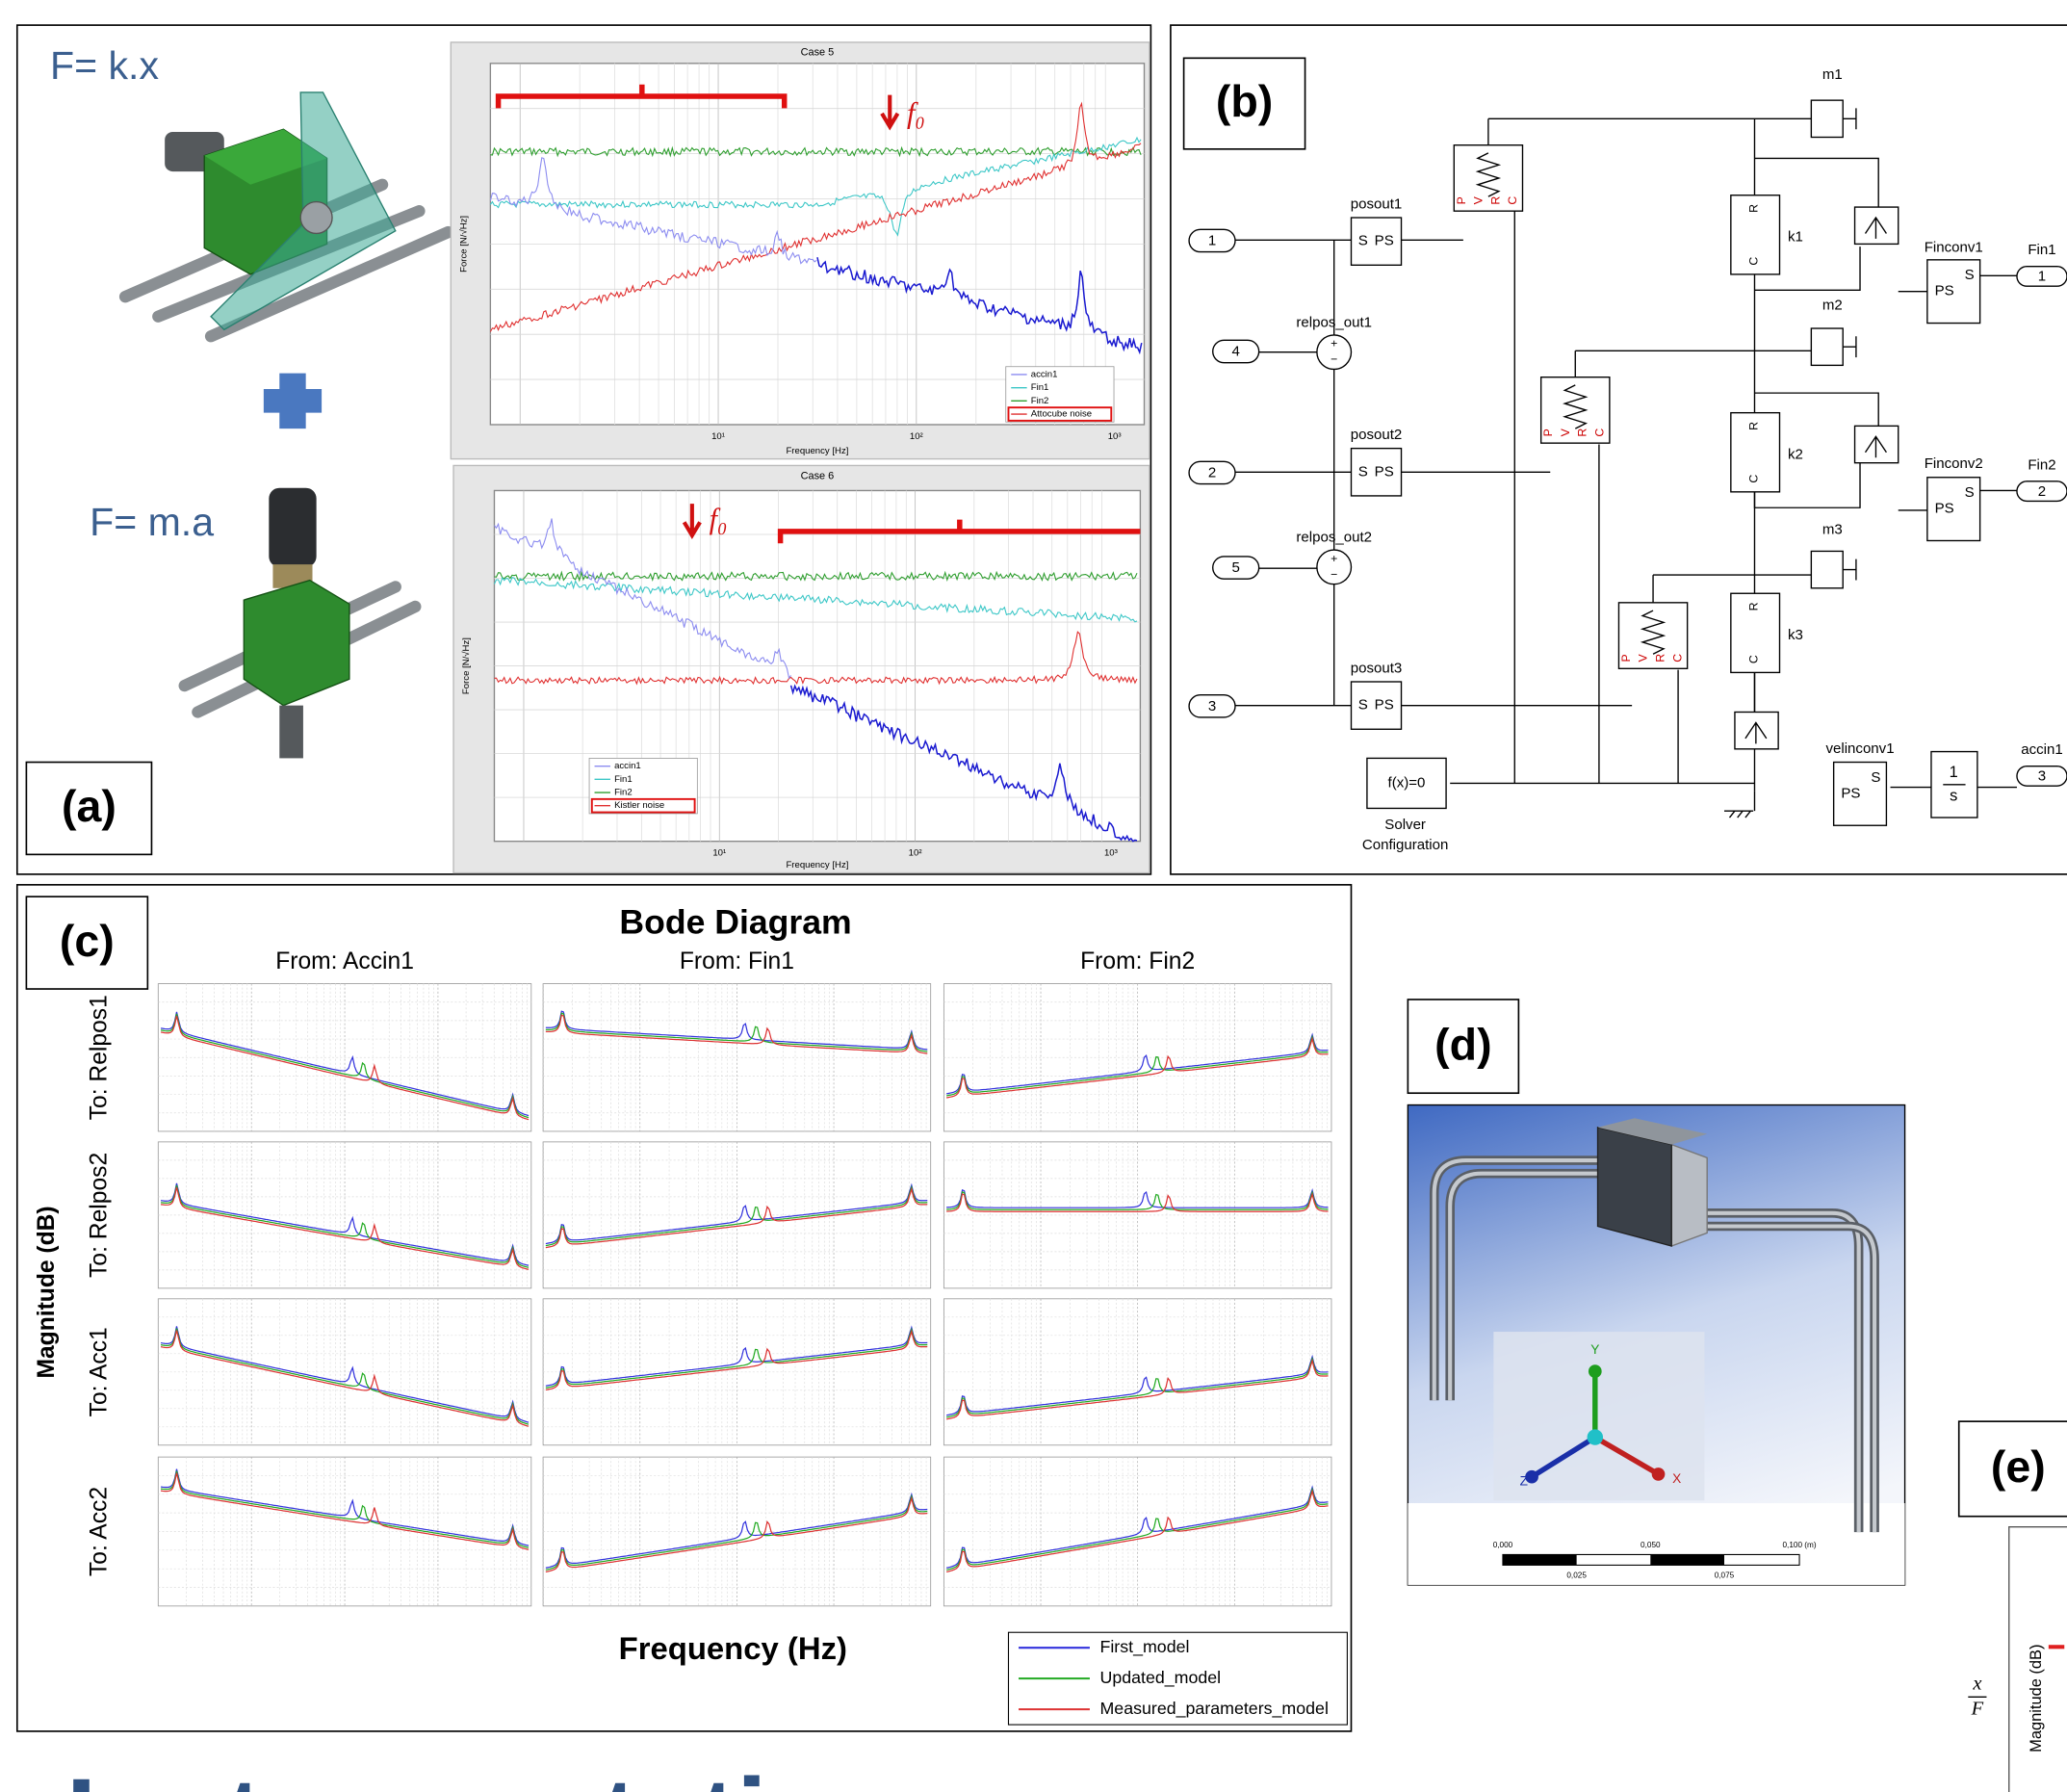 The height and width of the screenshot is (1792, 2067). What do you see at coordinates (1115, 436) in the screenshot?
I see `x-tick-label: 10³` at bounding box center [1115, 436].